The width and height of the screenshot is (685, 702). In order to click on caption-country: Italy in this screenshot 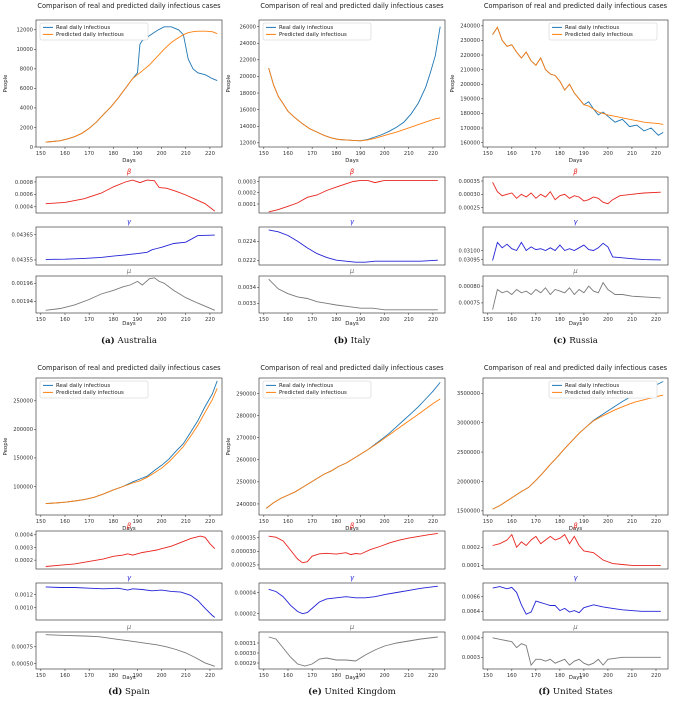, I will do `click(359, 341)`.